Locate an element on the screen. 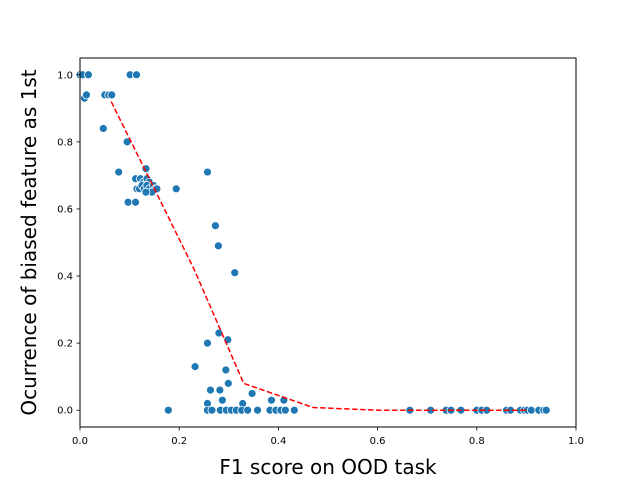  x-tick-label: 0.2 is located at coordinates (179, 441).